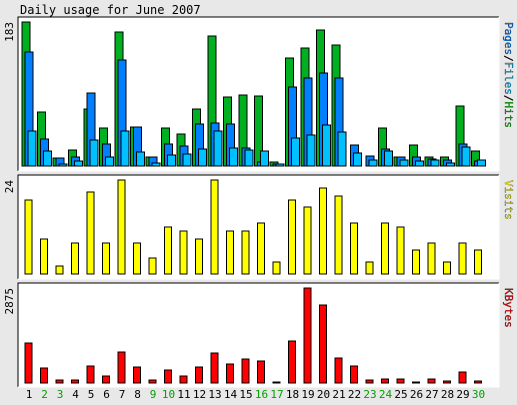  What do you see at coordinates (91, 394) in the screenshot?
I see `x-tick-label-day-5: 5` at bounding box center [91, 394].